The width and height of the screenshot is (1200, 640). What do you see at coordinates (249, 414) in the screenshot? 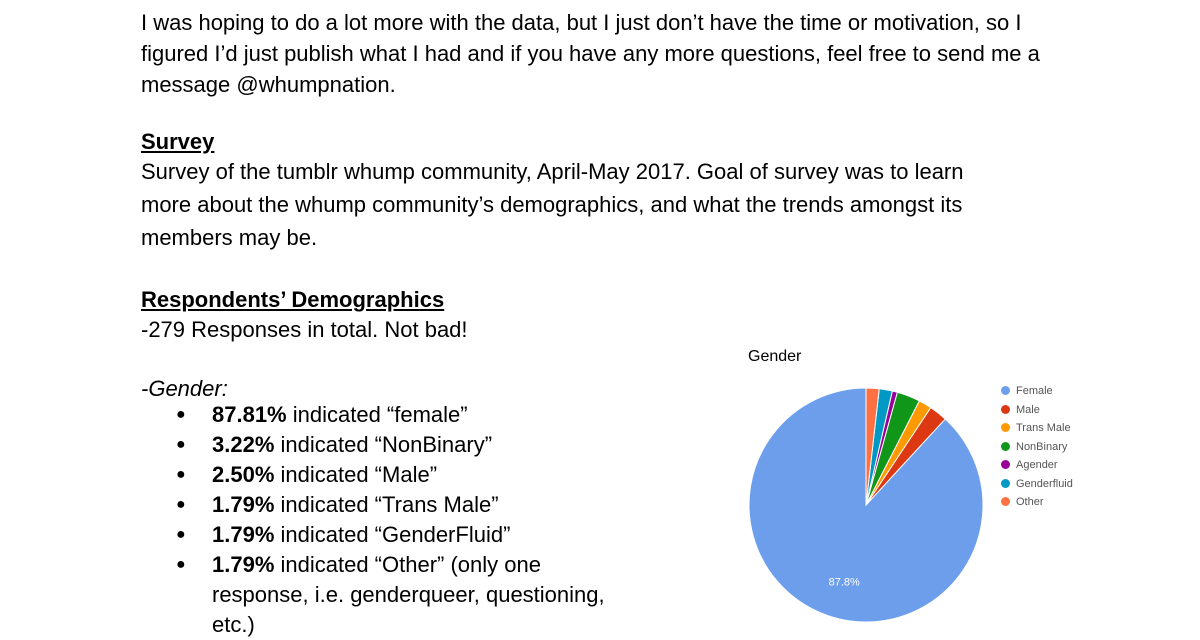
I see `list-item-pct: 87.81%` at bounding box center [249, 414].